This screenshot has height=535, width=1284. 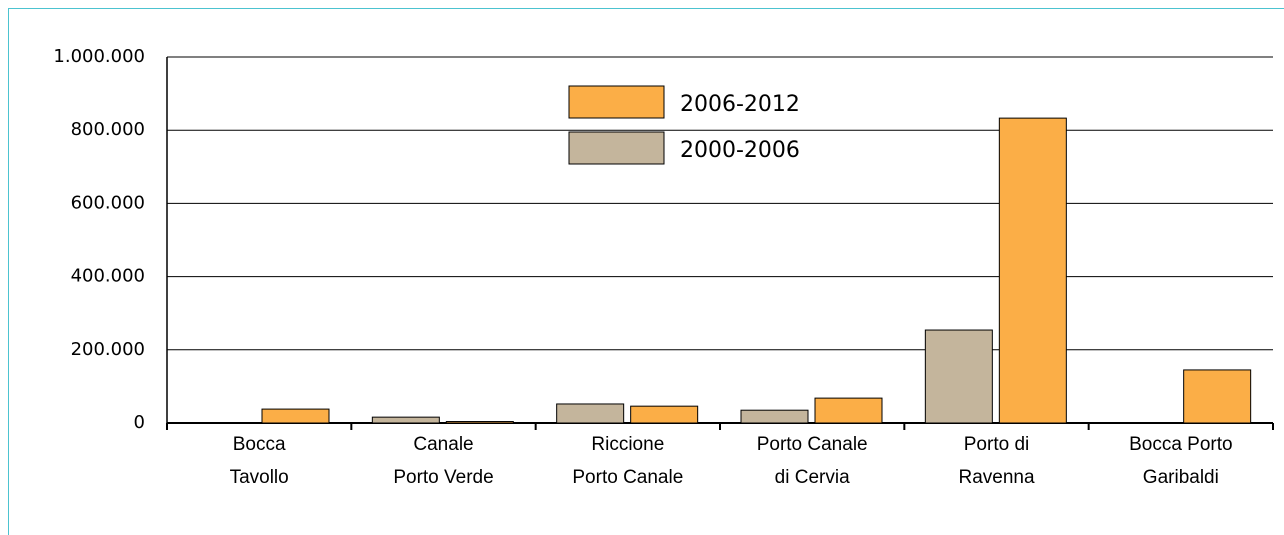 What do you see at coordinates (812, 461) in the screenshot?
I see `x-tick-label: Porto Canale di Cervia` at bounding box center [812, 461].